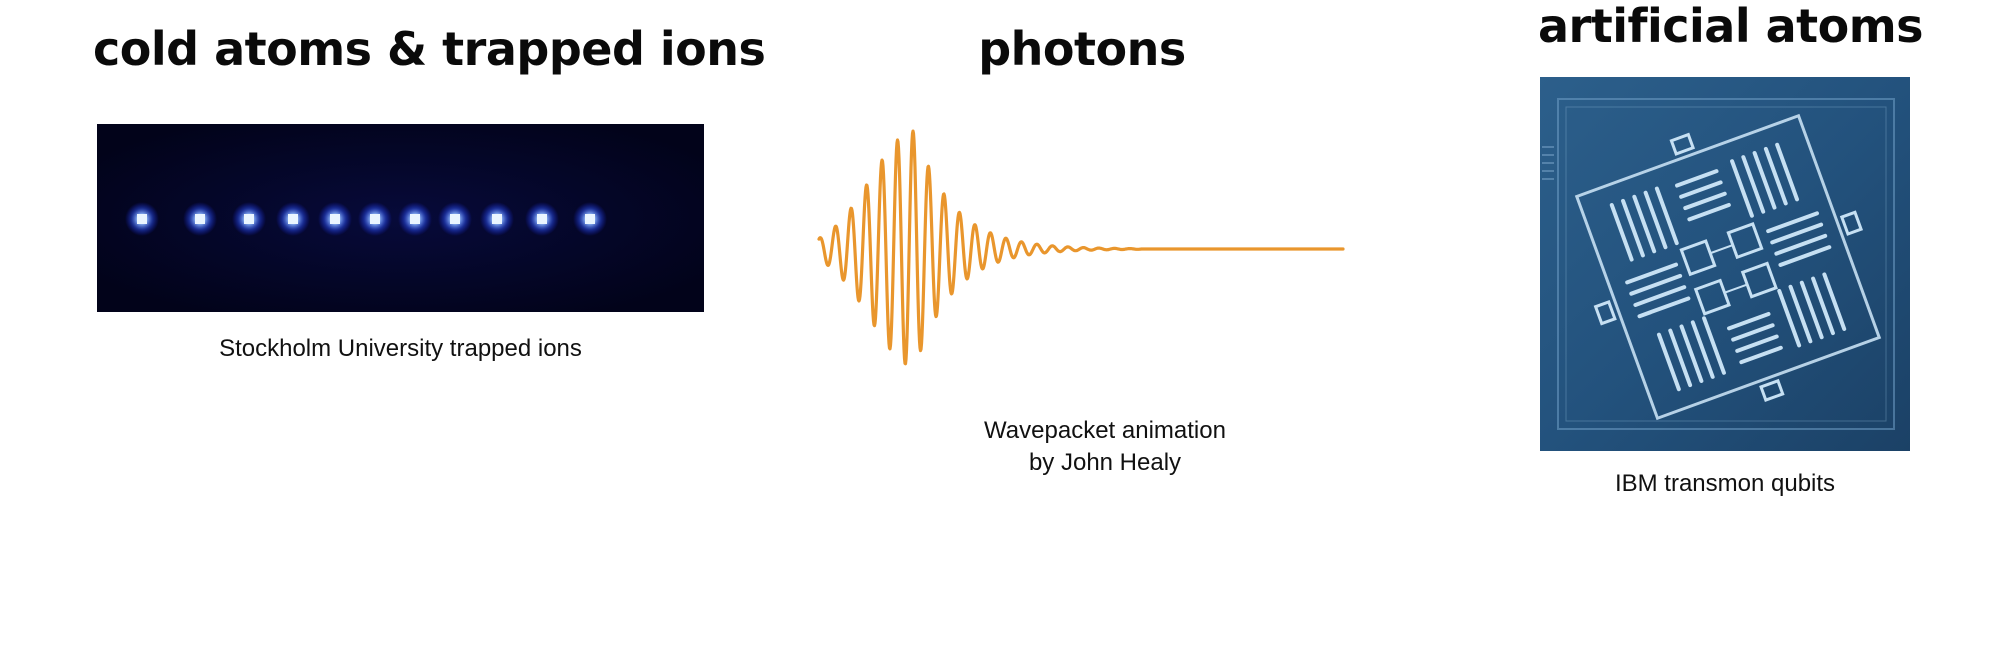 This screenshot has width=2016, height=652. I want to click on heading-photons: photons, so click(1082, 49).